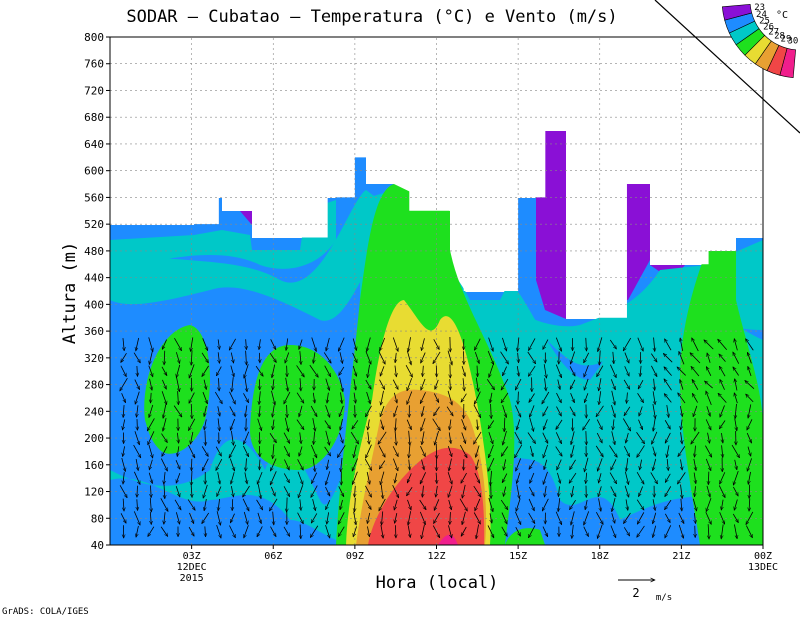 Image resolution: width=800 pixels, height=618 pixels. I want to click on y-tick-label: 160, so click(94, 465).